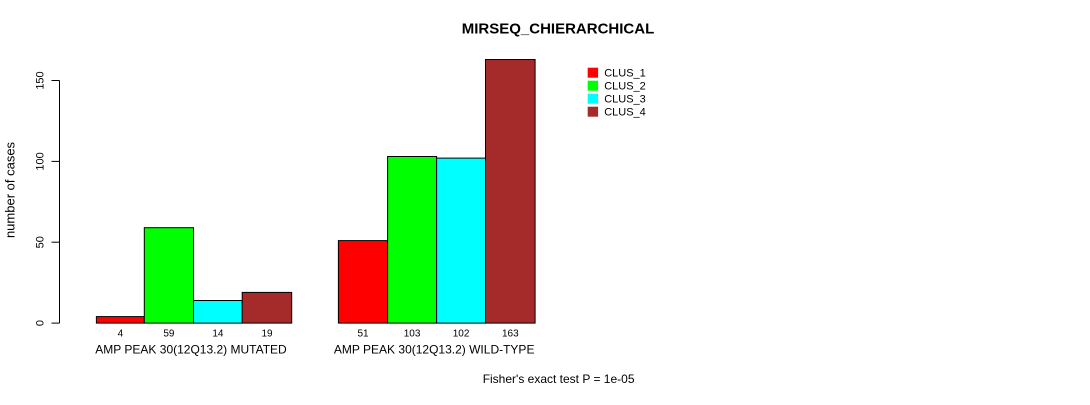 Image resolution: width=1090 pixels, height=405 pixels. Describe the element at coordinates (625, 100) in the screenshot. I see `svg-text: CLUS_3` at that location.